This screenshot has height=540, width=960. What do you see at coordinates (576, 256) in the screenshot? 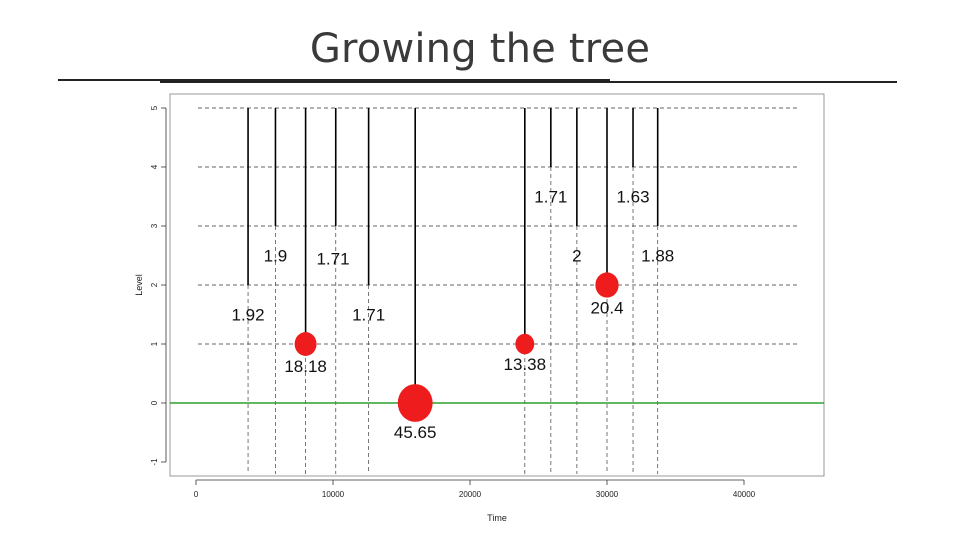
I see `split-value-label-6: 2` at bounding box center [576, 256].